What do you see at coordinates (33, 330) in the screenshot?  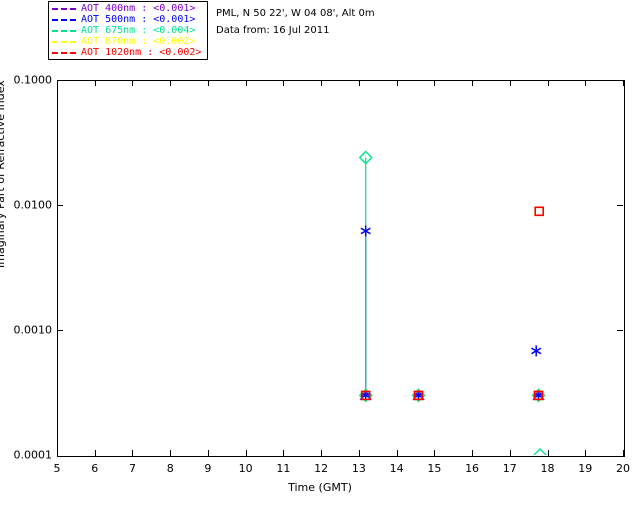 I see `y-tick-label: 0.0010` at bounding box center [33, 330].